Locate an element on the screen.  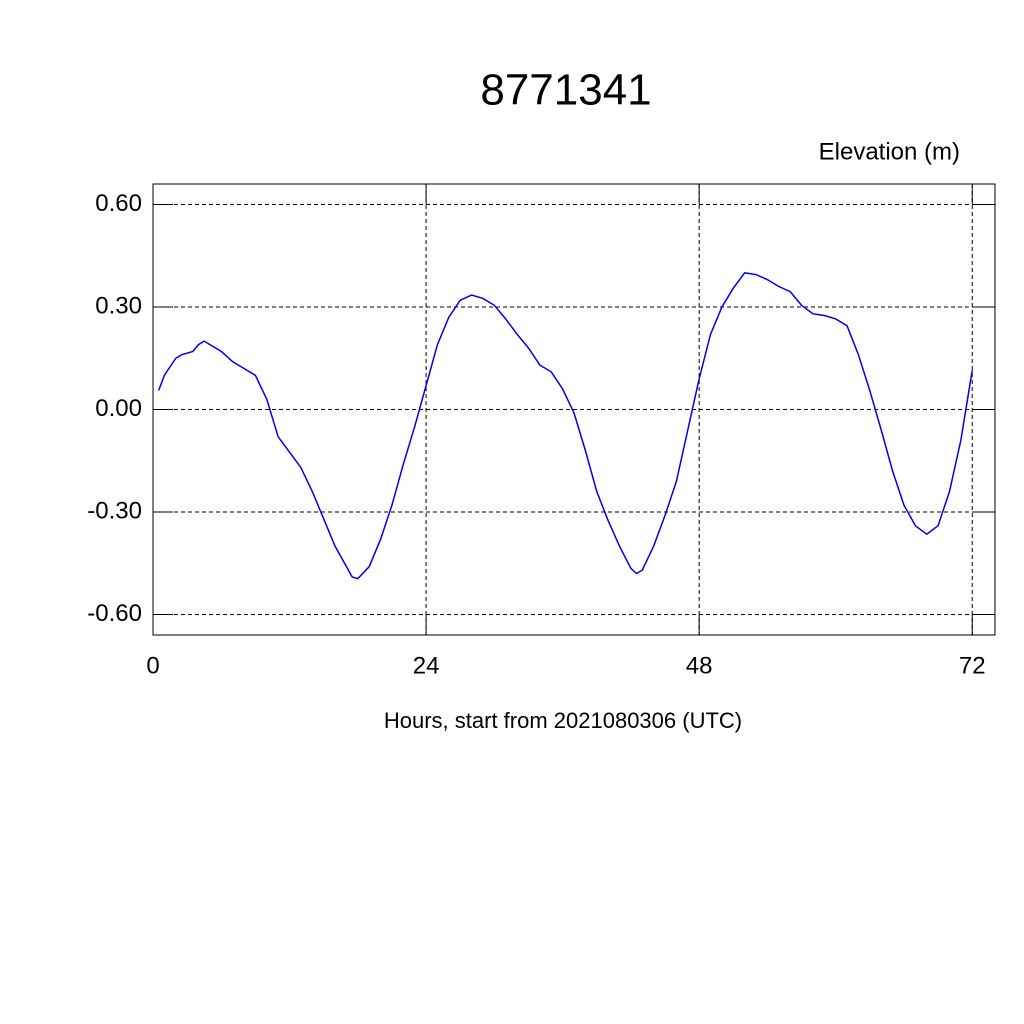
y-unit-label: Elevation (m) is located at coordinates (889, 151).